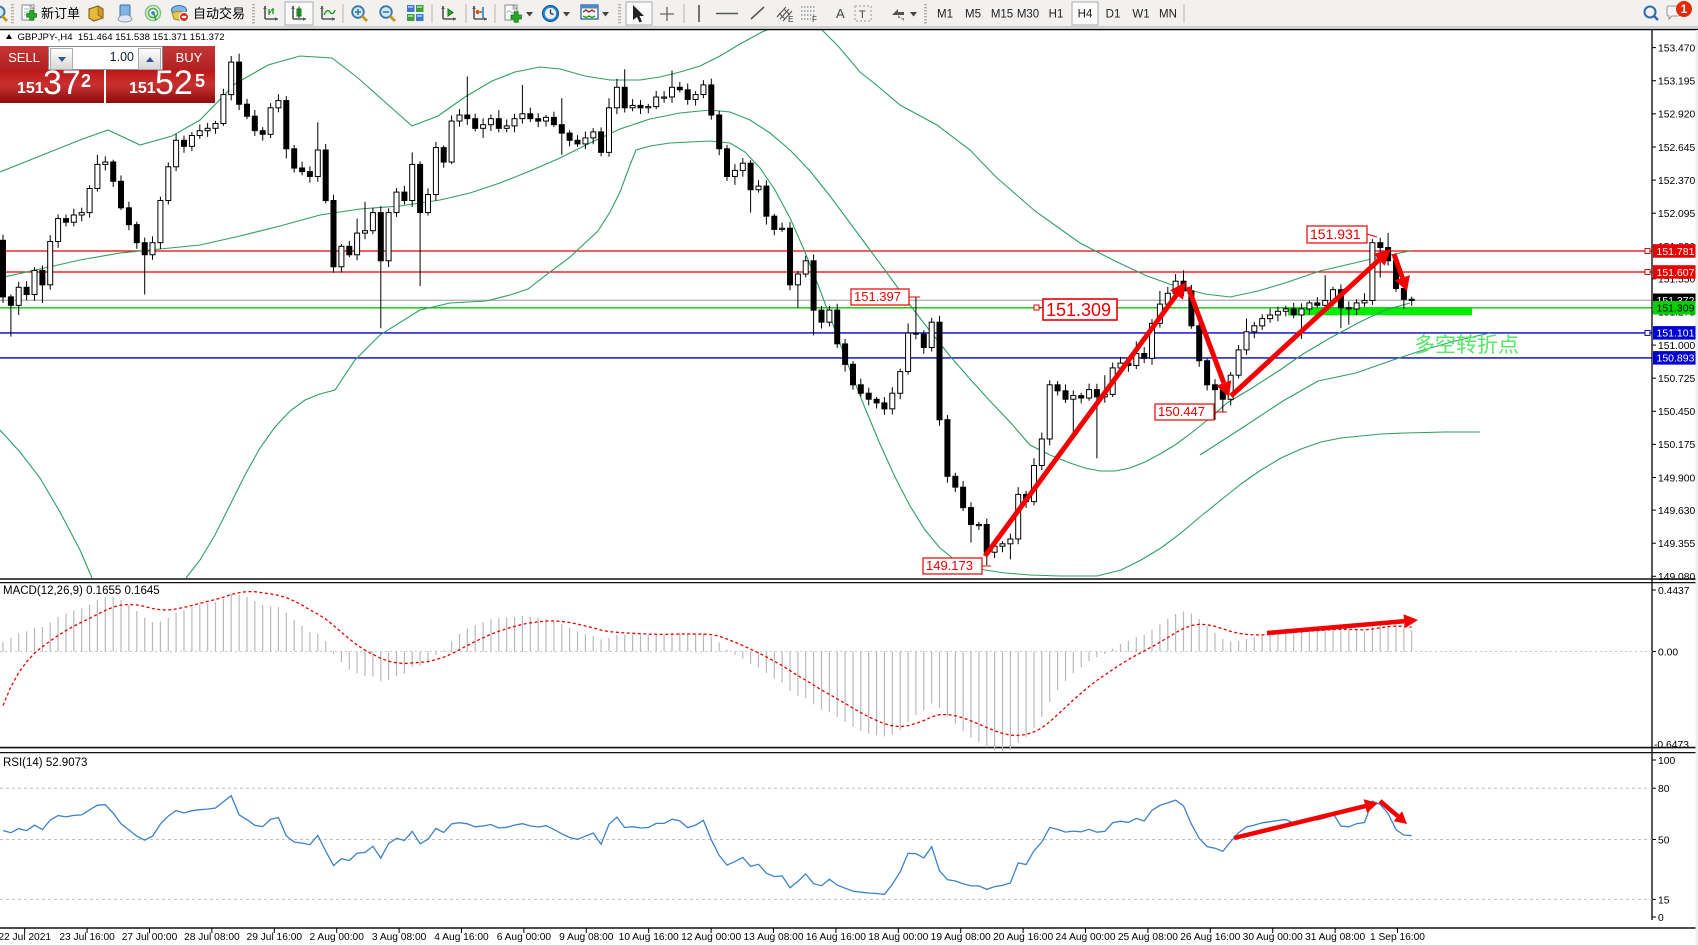 This screenshot has height=945, width=1698. Describe the element at coordinates (1676, 346) in the screenshot. I see `svg-text: 151.000` at that location.